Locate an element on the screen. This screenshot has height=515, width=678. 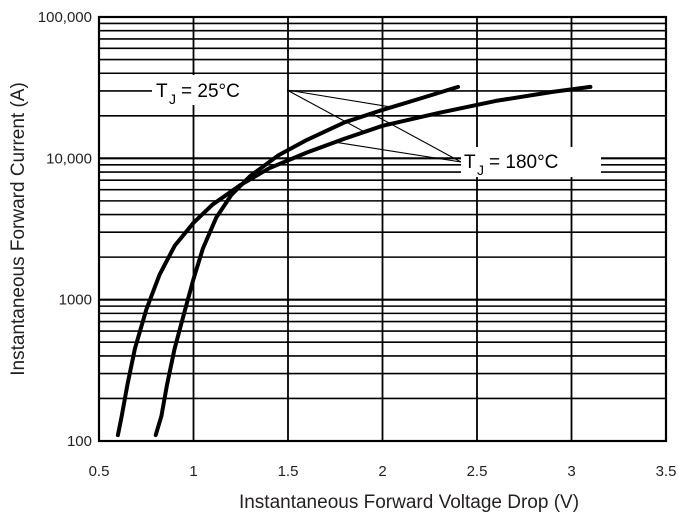
x-tick-label: 2 is located at coordinates (382, 471).